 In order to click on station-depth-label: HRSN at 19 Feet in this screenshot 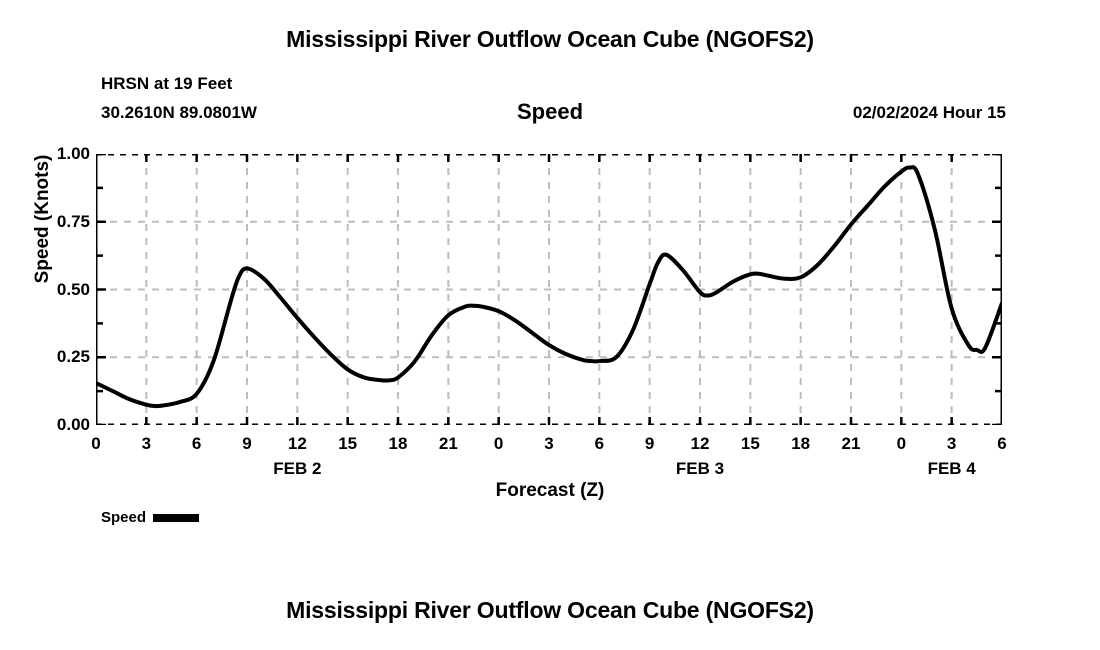, I will do `click(167, 83)`.